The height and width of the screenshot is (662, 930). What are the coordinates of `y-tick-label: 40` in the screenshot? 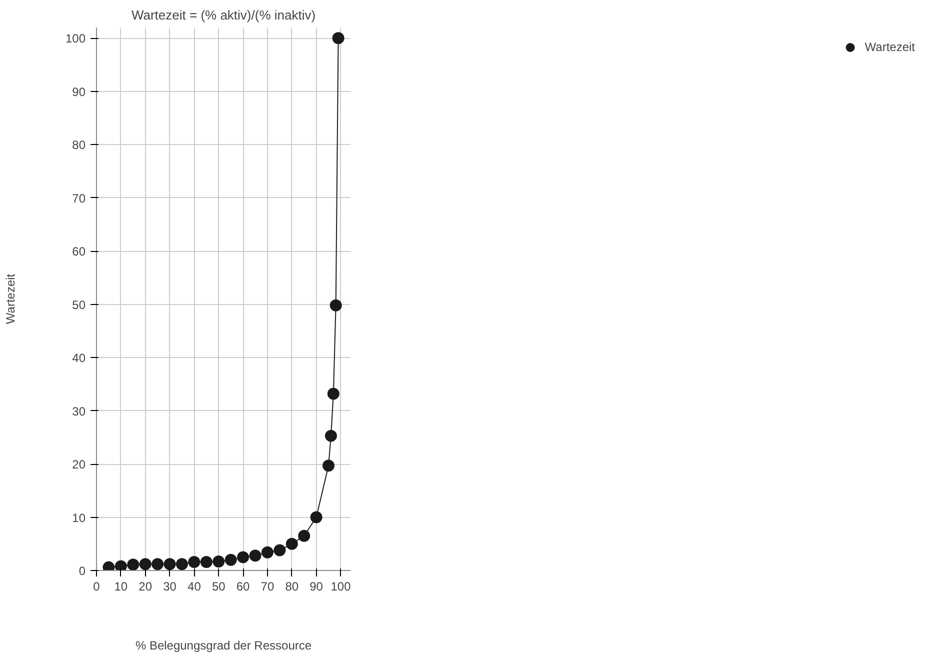 It's located at (79, 358).